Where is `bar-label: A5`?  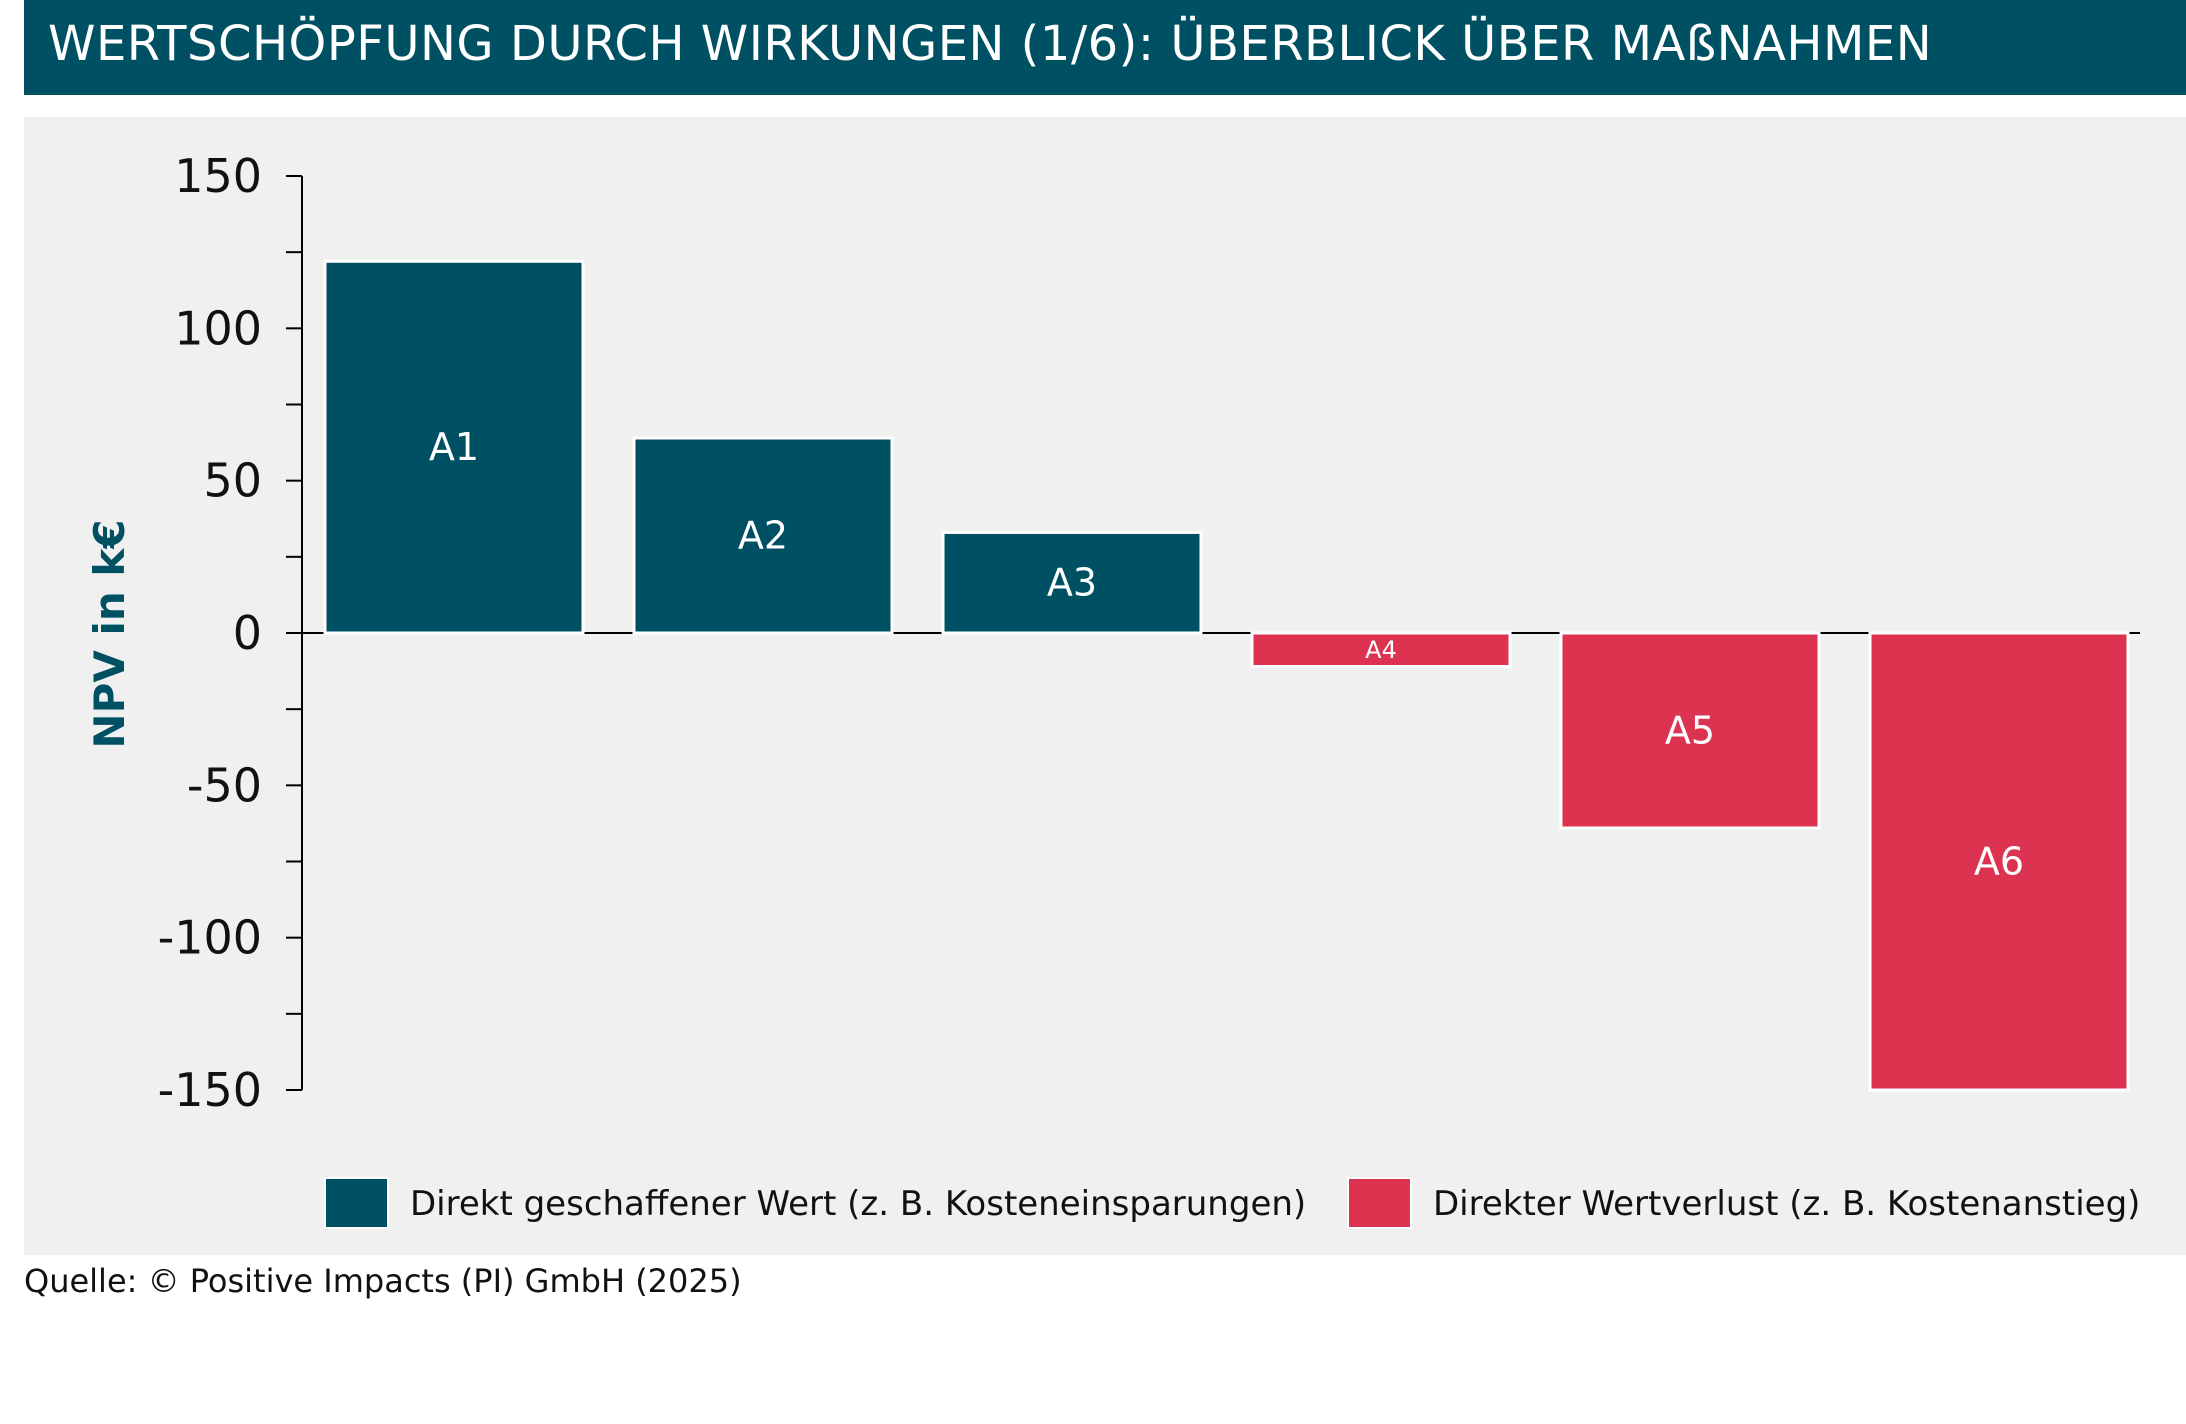 bar-label: A5 is located at coordinates (1690, 730).